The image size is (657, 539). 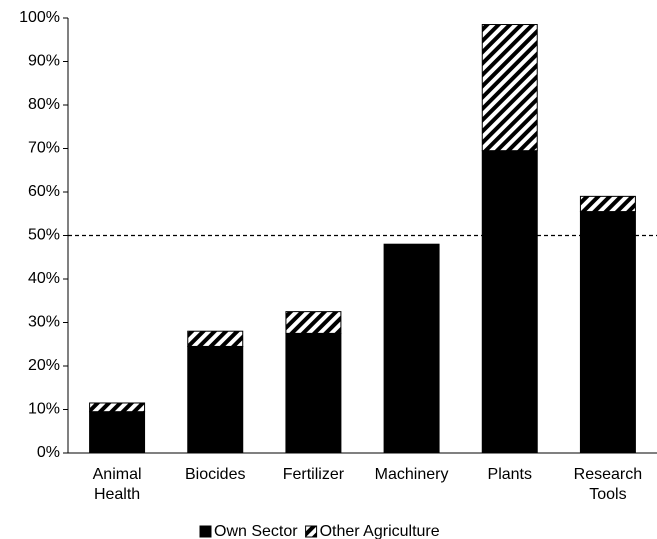 I want to click on legend-label: Other Agriculture, so click(x=380, y=531).